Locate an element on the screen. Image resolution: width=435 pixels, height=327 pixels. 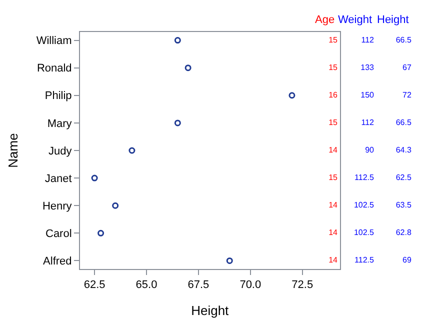
y-axis-title: Name is located at coordinates (12, 150).